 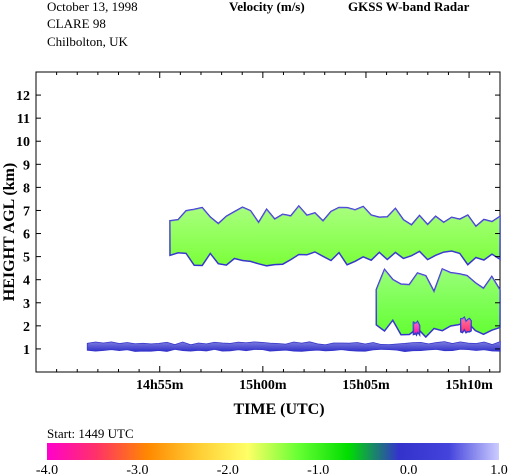 What do you see at coordinates (23, 142) in the screenshot?
I see `y-tick-label: 10` at bounding box center [23, 142].